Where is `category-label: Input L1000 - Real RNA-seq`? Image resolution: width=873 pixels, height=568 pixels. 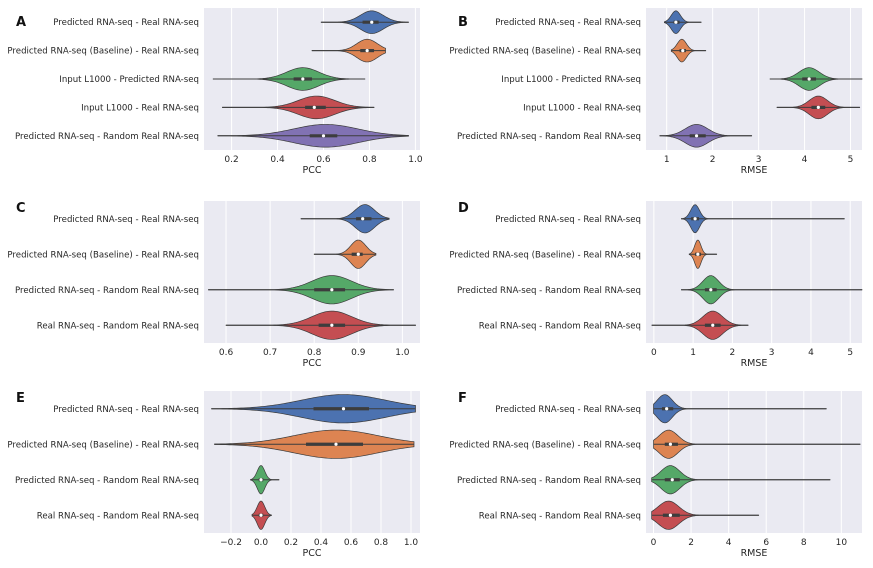 category-label: Input L1000 - Real RNA-seq is located at coordinates (582, 108).